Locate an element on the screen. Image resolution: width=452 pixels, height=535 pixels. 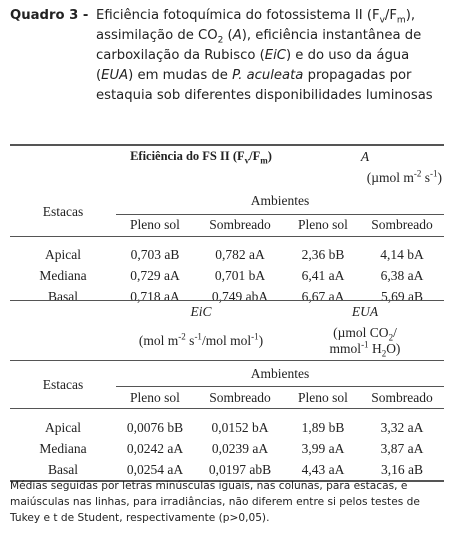
header-part: /F is located at coordinates (255, 156).